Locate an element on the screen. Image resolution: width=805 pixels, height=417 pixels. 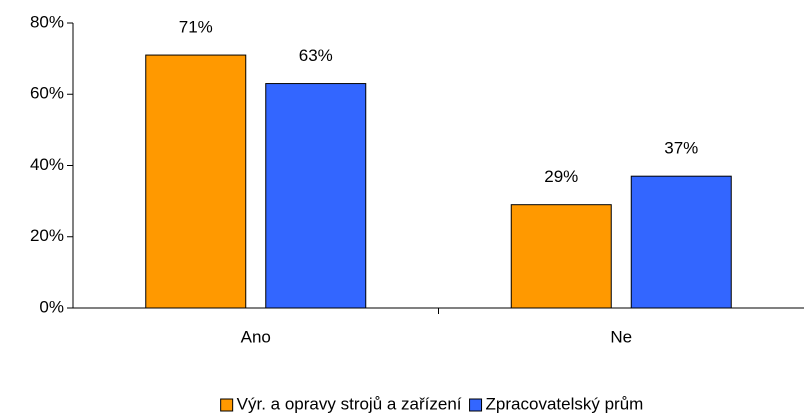
value-label: 63% is located at coordinates (316, 55).